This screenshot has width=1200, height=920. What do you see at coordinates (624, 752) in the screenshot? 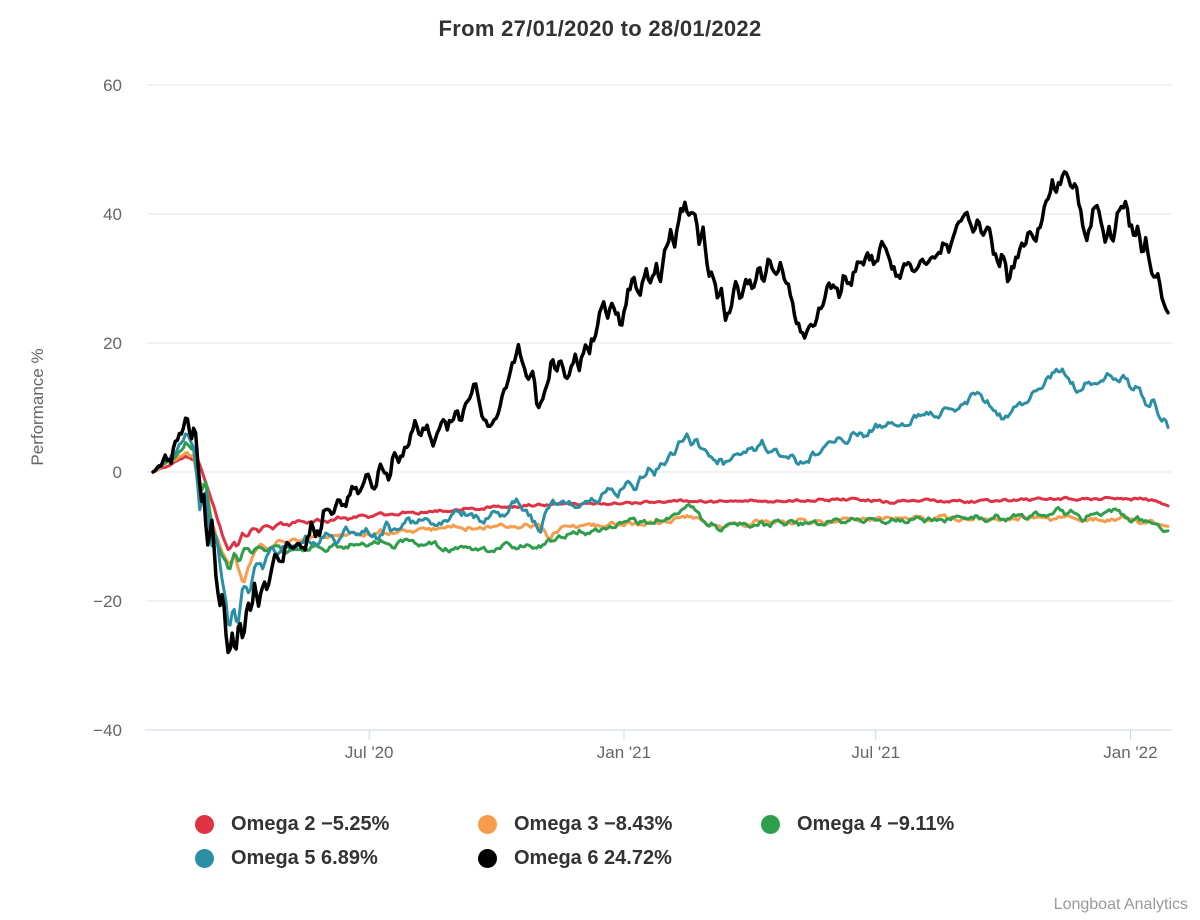
I see `x-axis-label: Jan '21` at bounding box center [624, 752].